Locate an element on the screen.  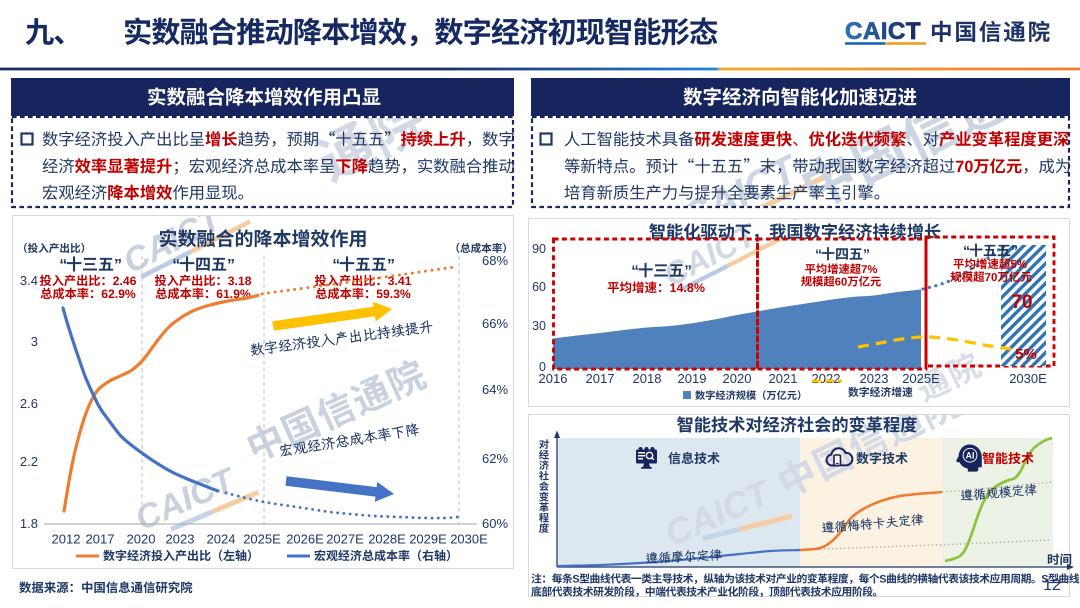
svg-text: 2024 is located at coordinates (221, 539).